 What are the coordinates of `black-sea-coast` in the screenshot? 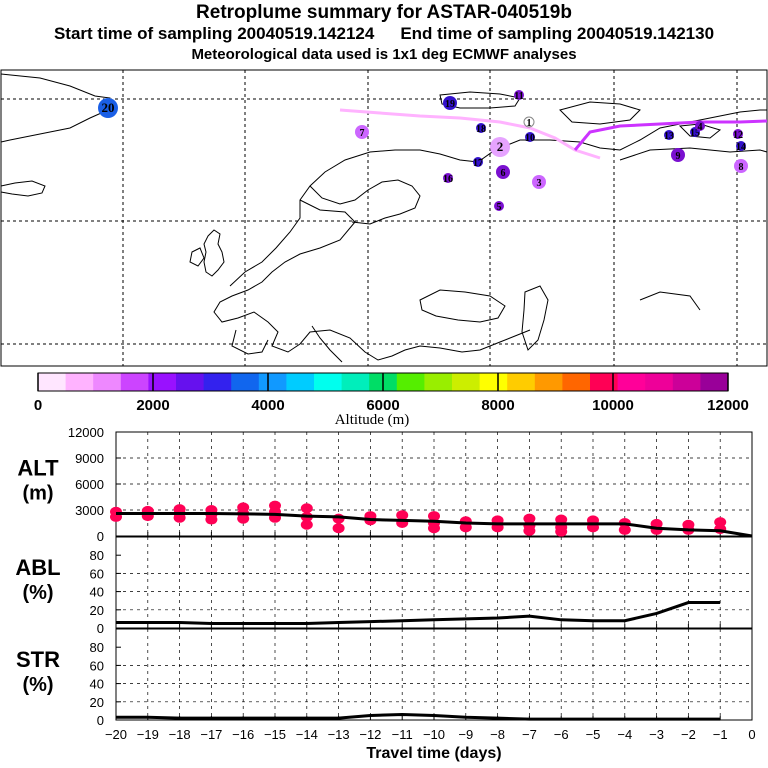 It's located at (462, 306).